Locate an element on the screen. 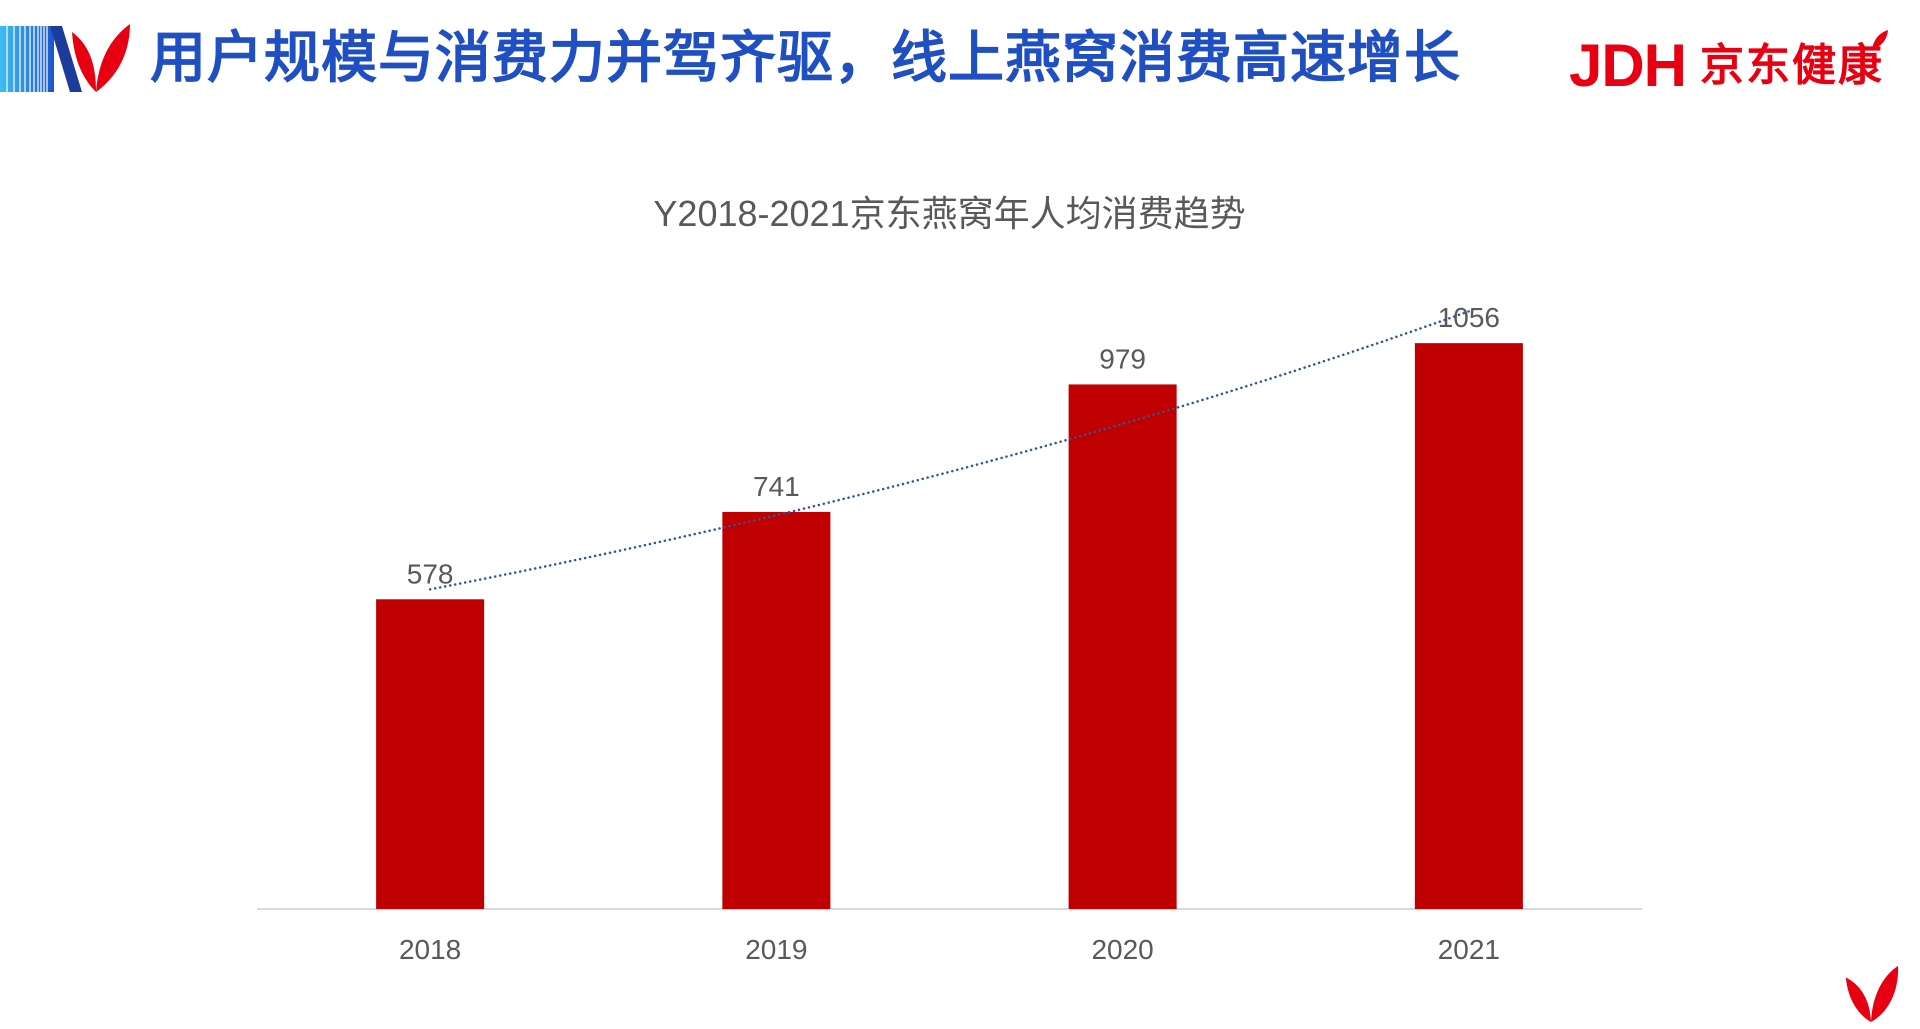 Image resolution: width=1920 pixels, height=1029 pixels. category-label-2018: 2018 is located at coordinates (430, 949).